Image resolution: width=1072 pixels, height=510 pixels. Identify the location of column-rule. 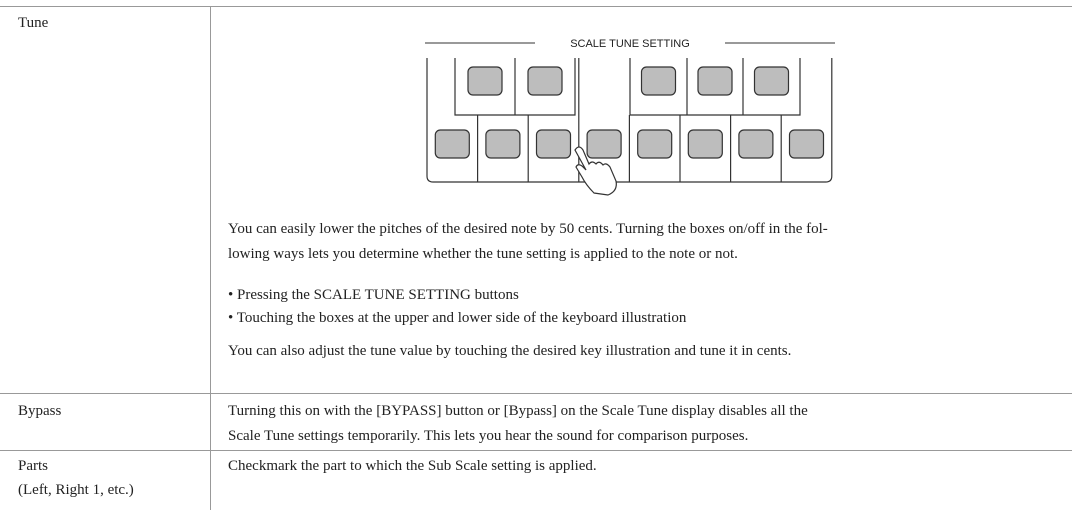
(210, 258).